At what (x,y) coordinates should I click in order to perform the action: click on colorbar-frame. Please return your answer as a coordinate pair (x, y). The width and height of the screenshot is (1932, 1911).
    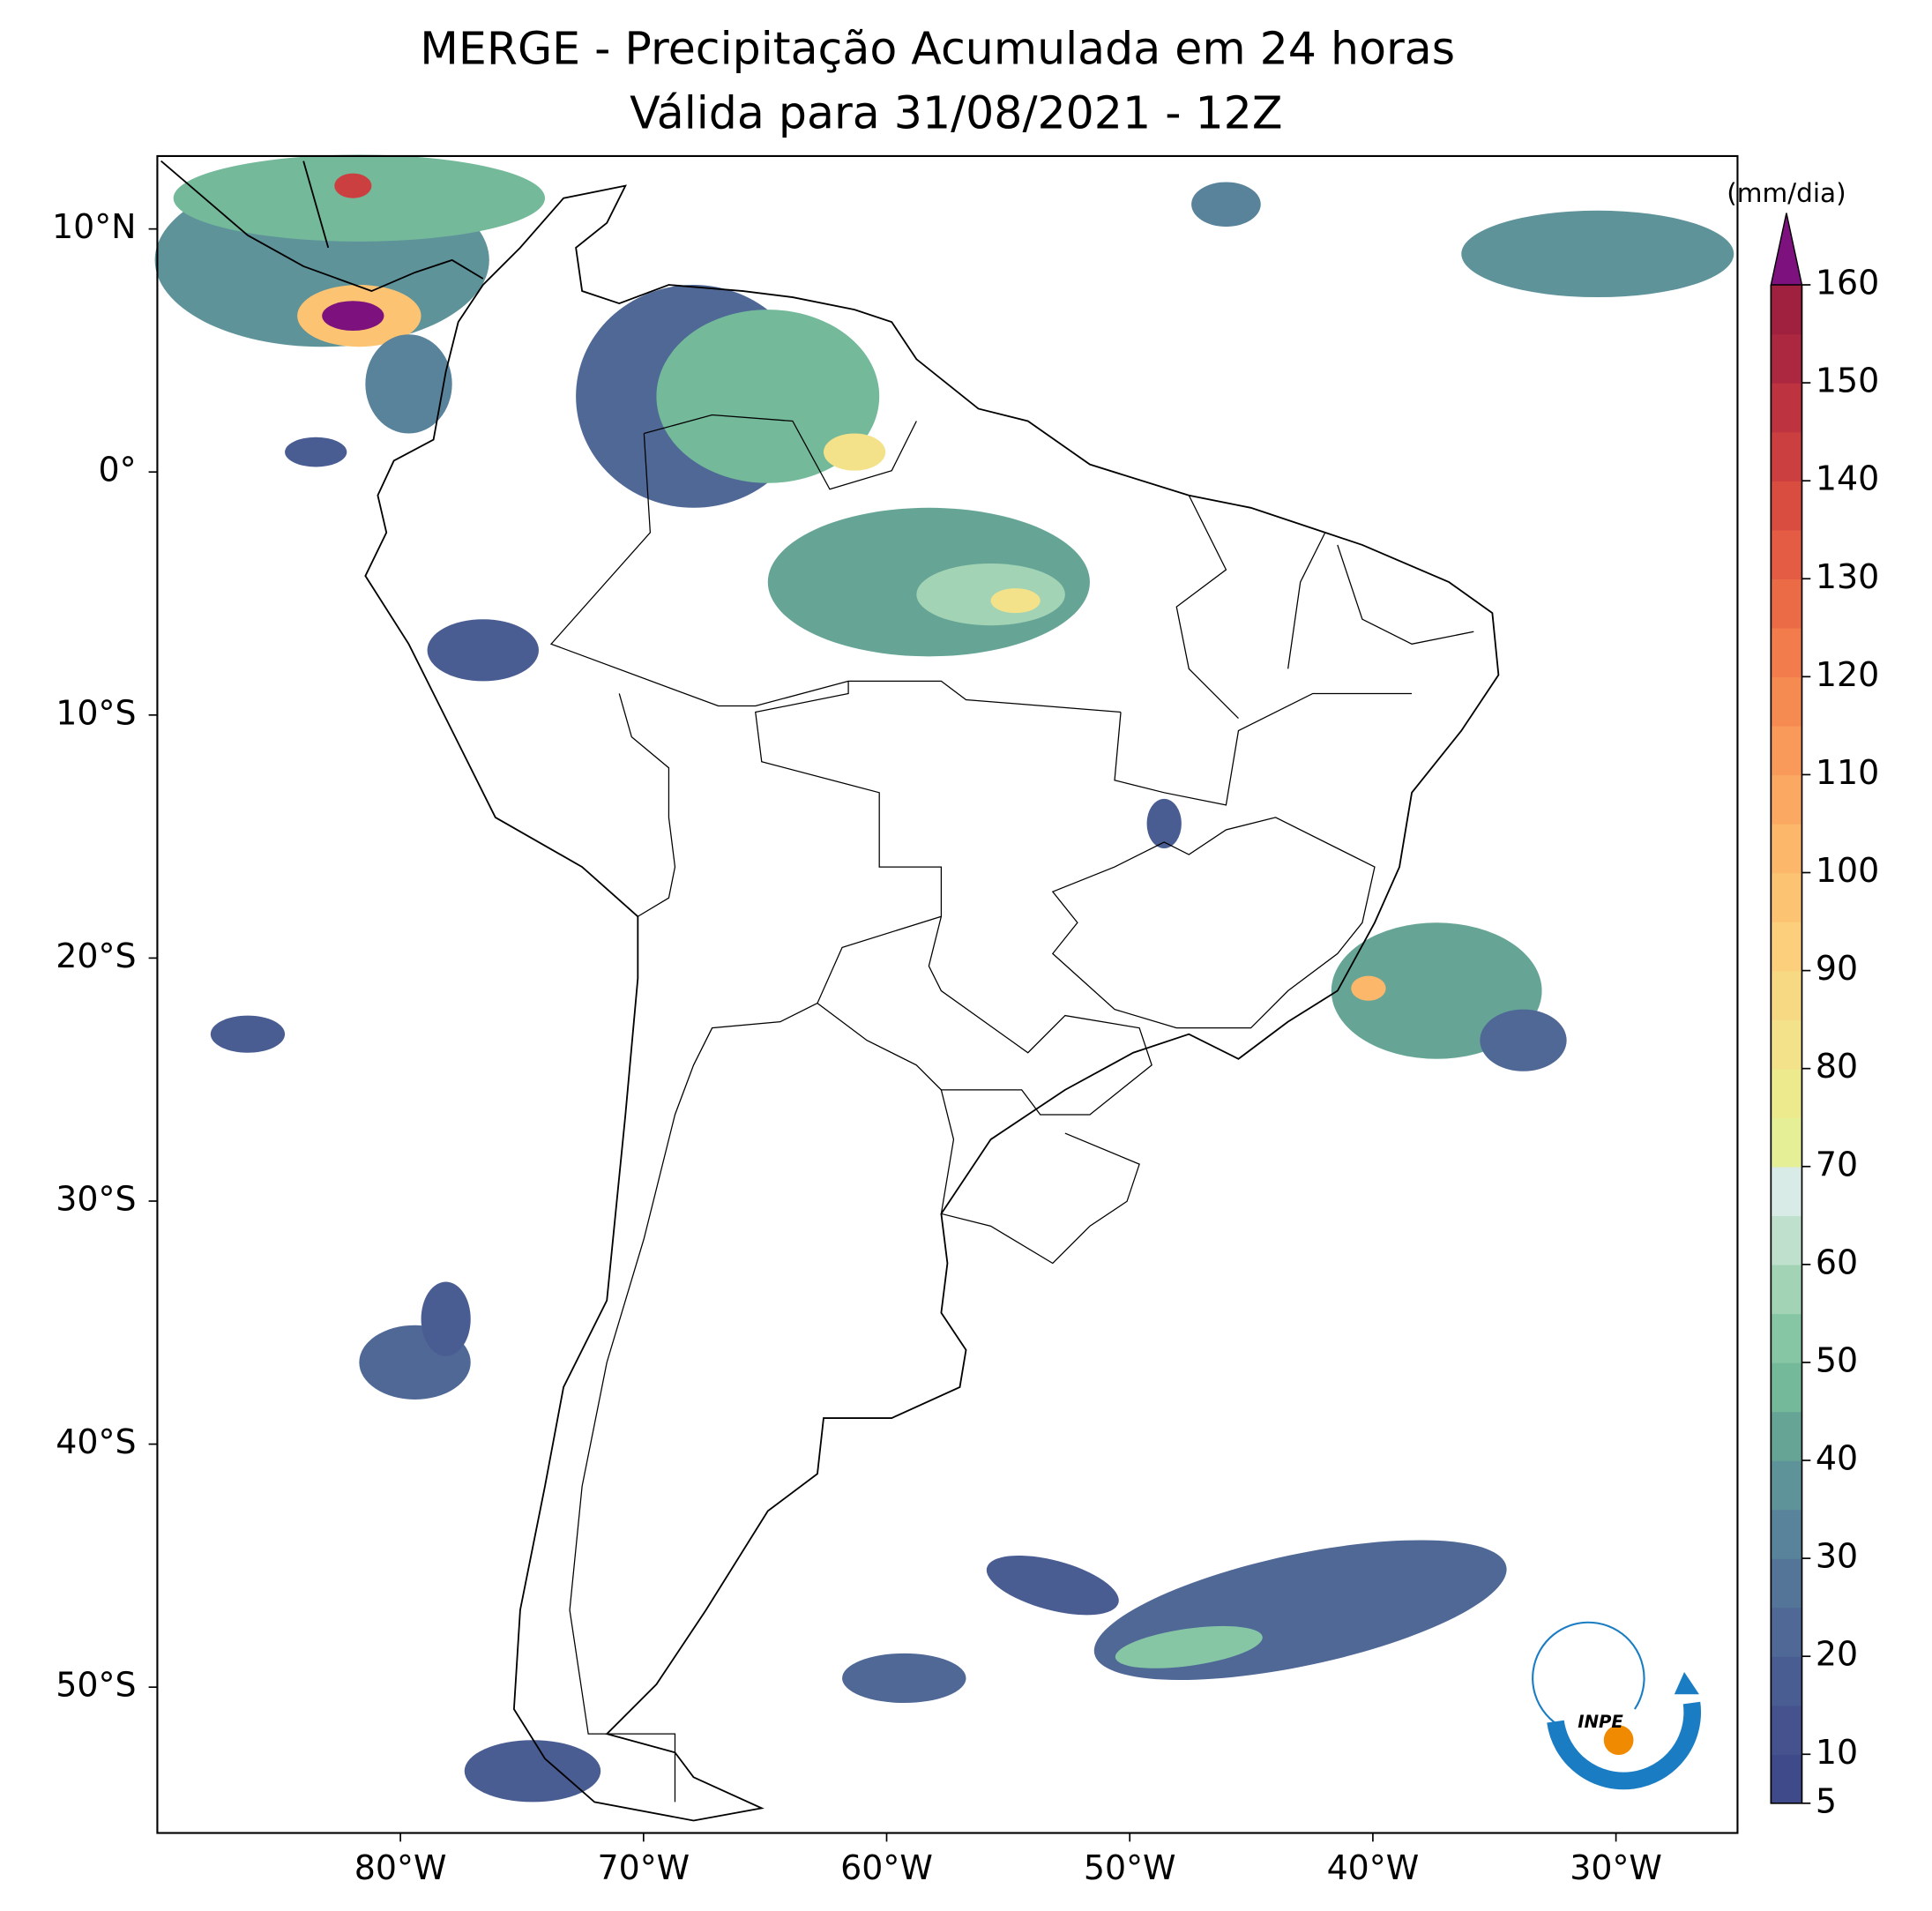
    Looking at the image, I should click on (1786, 1044).